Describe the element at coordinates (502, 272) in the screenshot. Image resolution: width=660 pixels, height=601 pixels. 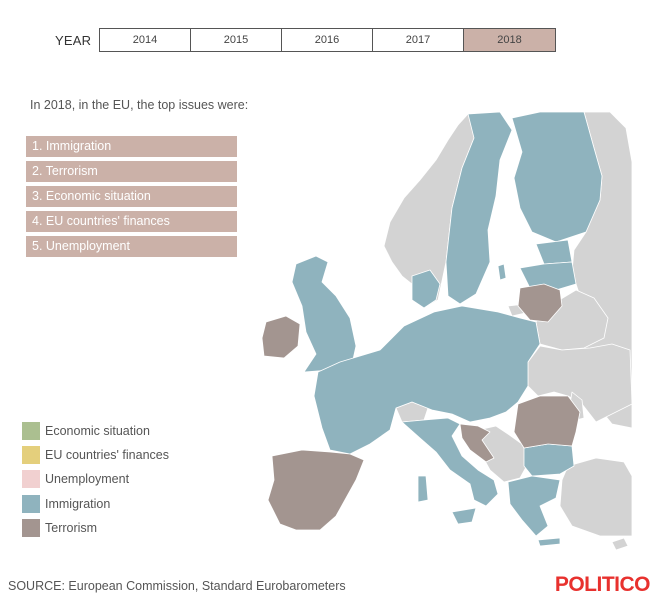
I see `gotland-island` at that location.